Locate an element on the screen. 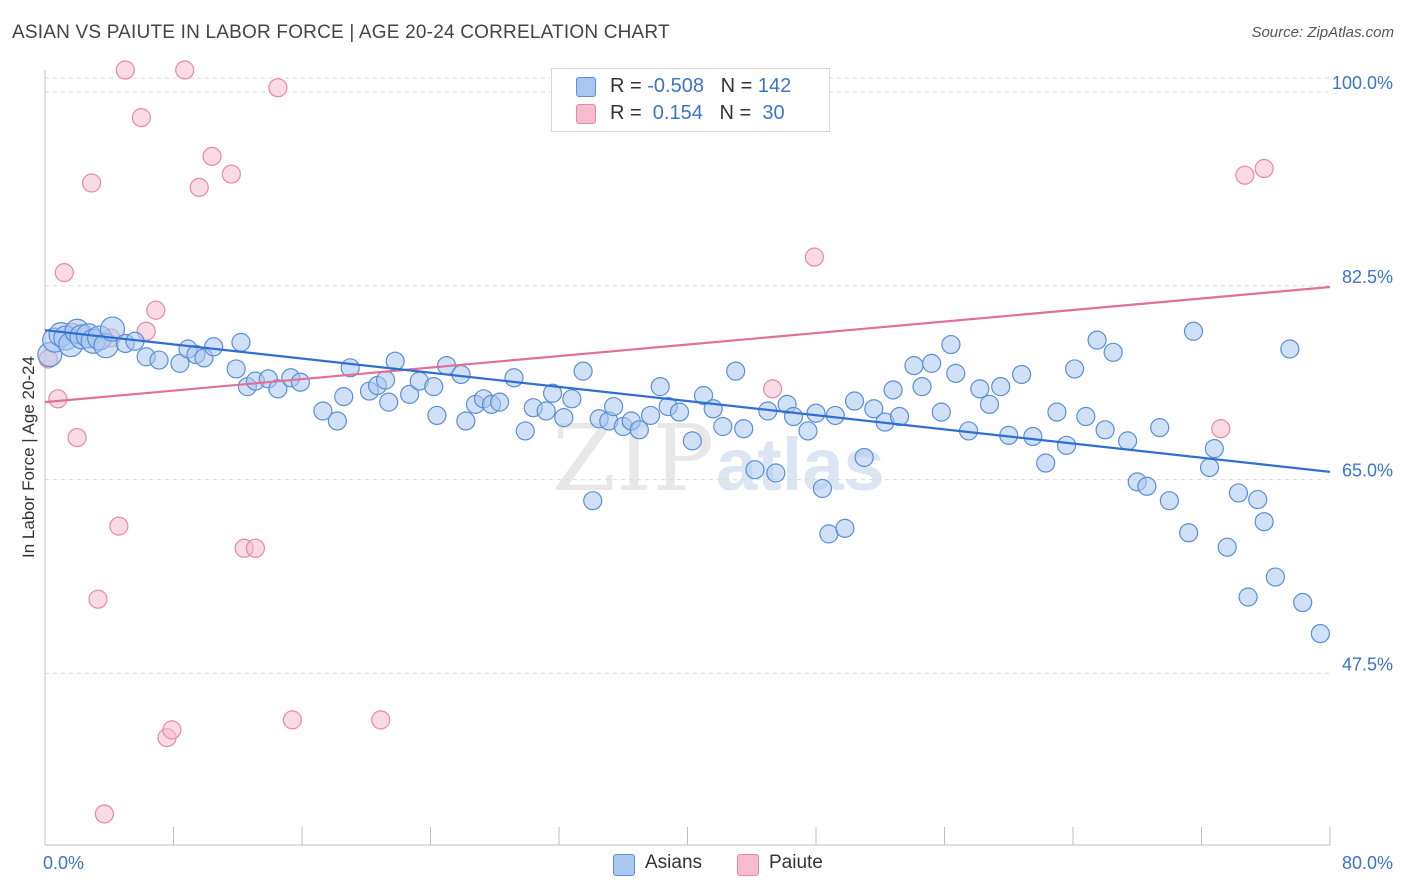 This screenshot has height=892, width=1406. legend-asians-label: Asians is located at coordinates (674, 862).